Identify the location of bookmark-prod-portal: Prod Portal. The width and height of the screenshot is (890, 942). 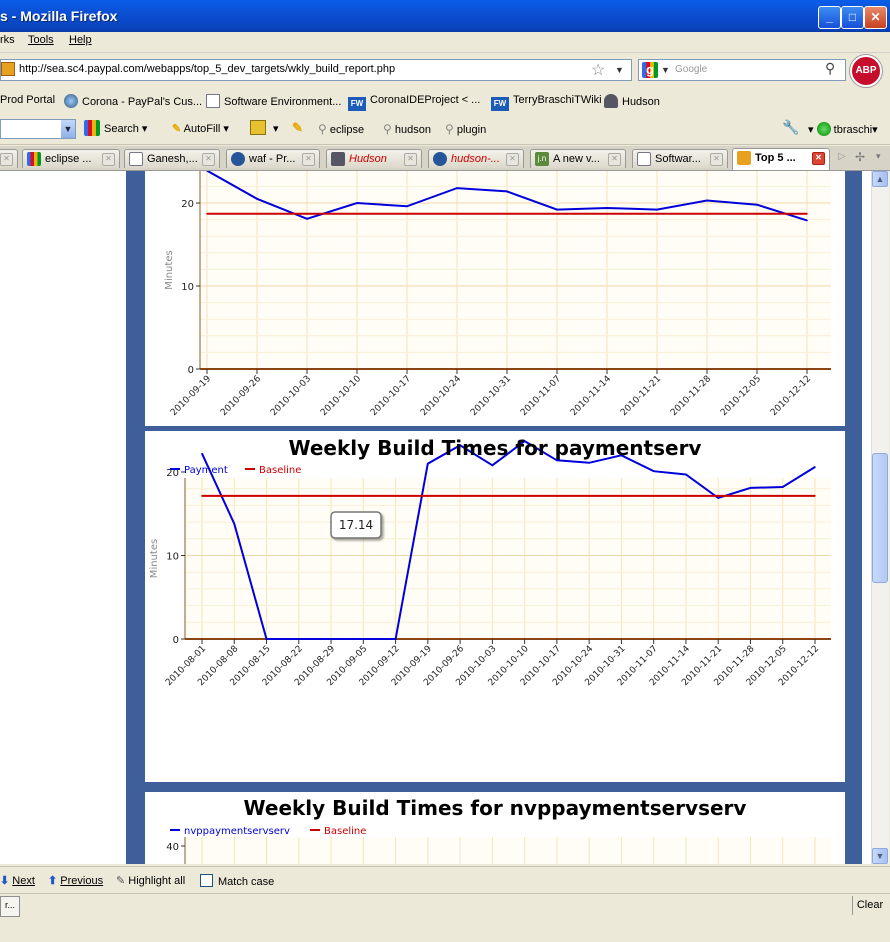
(27, 100).